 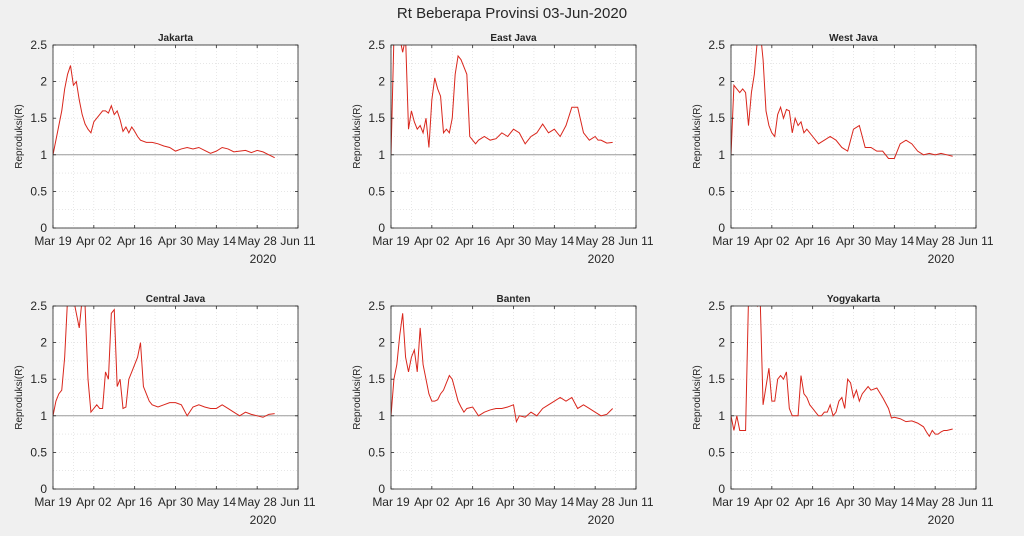 I want to click on subplot-title: Jakarta, so click(x=175, y=38).